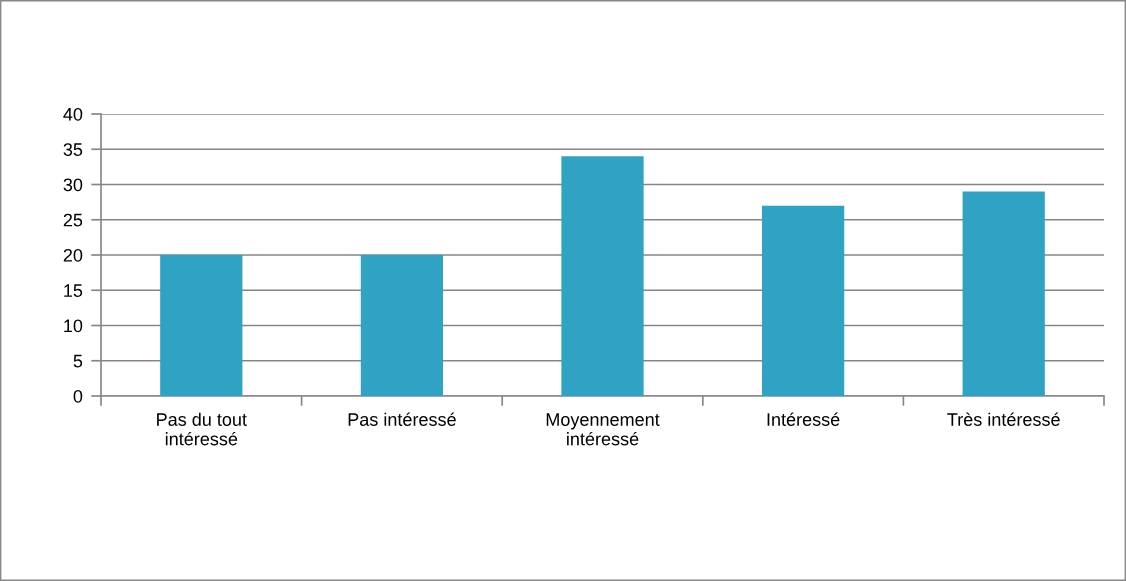 The image size is (1126, 581). Describe the element at coordinates (603, 429) in the screenshot. I see `x-tick-label: Moyennement intéressé` at that location.